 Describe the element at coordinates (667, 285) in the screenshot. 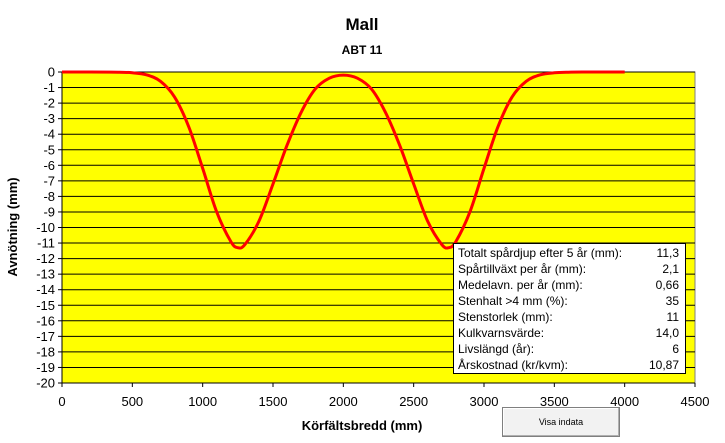

I see `info-value: 0,66` at that location.